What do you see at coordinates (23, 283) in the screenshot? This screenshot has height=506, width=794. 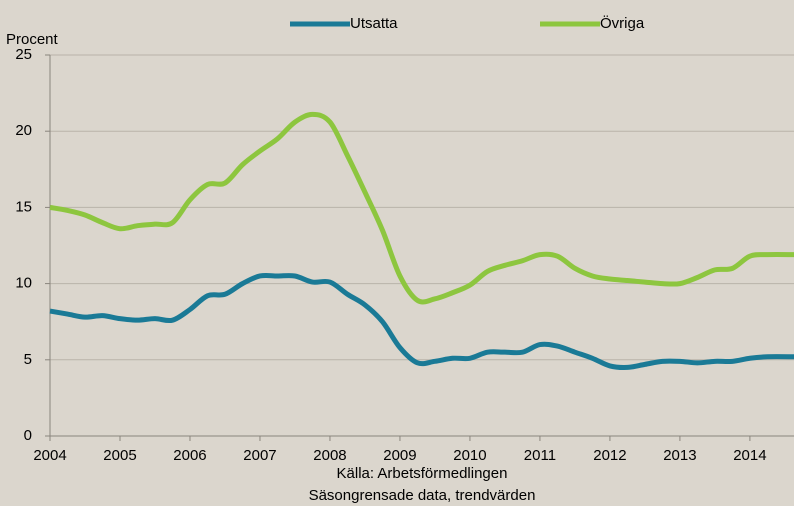 I see `y-tick-label: 10` at bounding box center [23, 283].